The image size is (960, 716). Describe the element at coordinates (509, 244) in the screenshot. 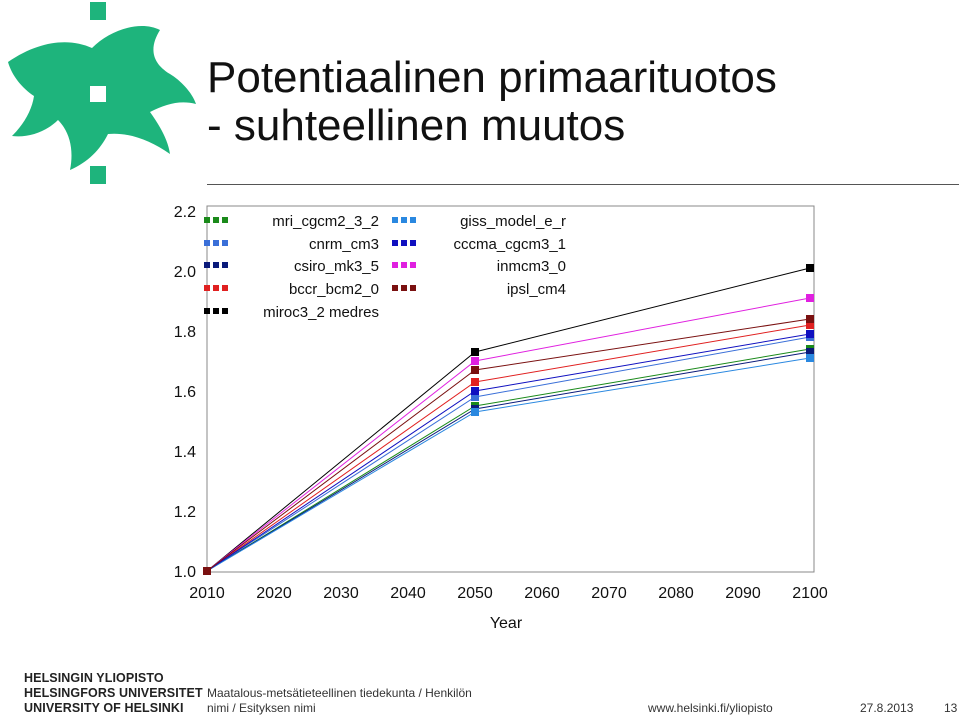

I see `legend-label: cccma_cgcm3_1` at that location.